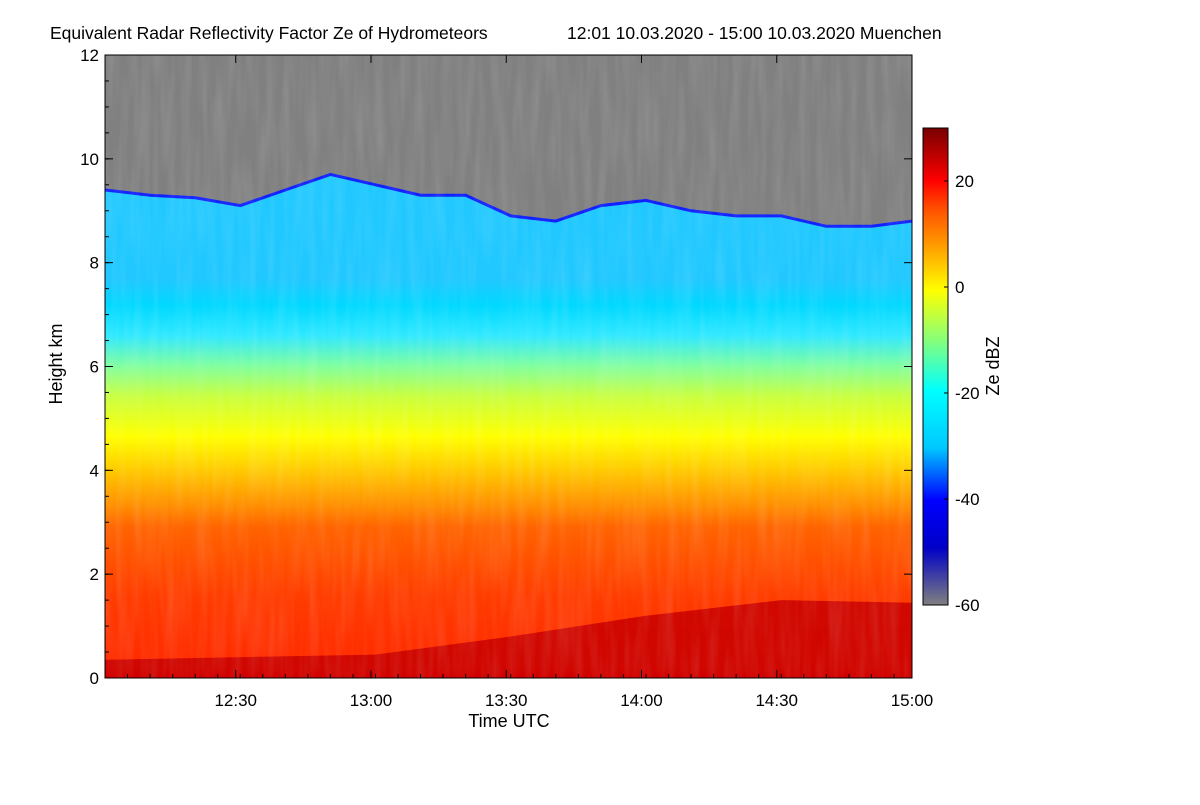 The width and height of the screenshot is (1200, 805). Describe the element at coordinates (967, 605) in the screenshot. I see `colorbar-tick-label: -60` at that location.